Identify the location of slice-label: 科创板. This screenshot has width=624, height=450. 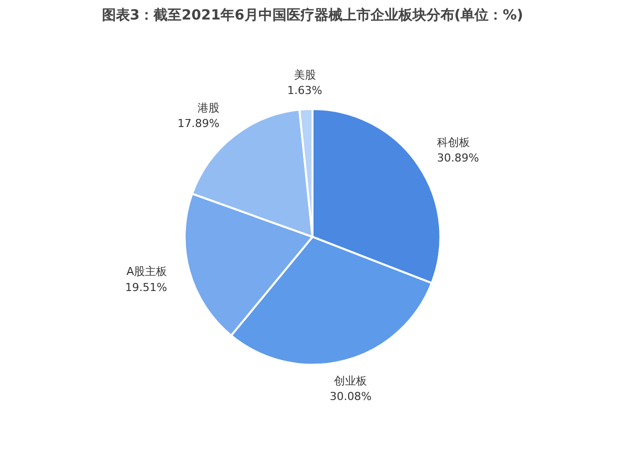
(453, 142).